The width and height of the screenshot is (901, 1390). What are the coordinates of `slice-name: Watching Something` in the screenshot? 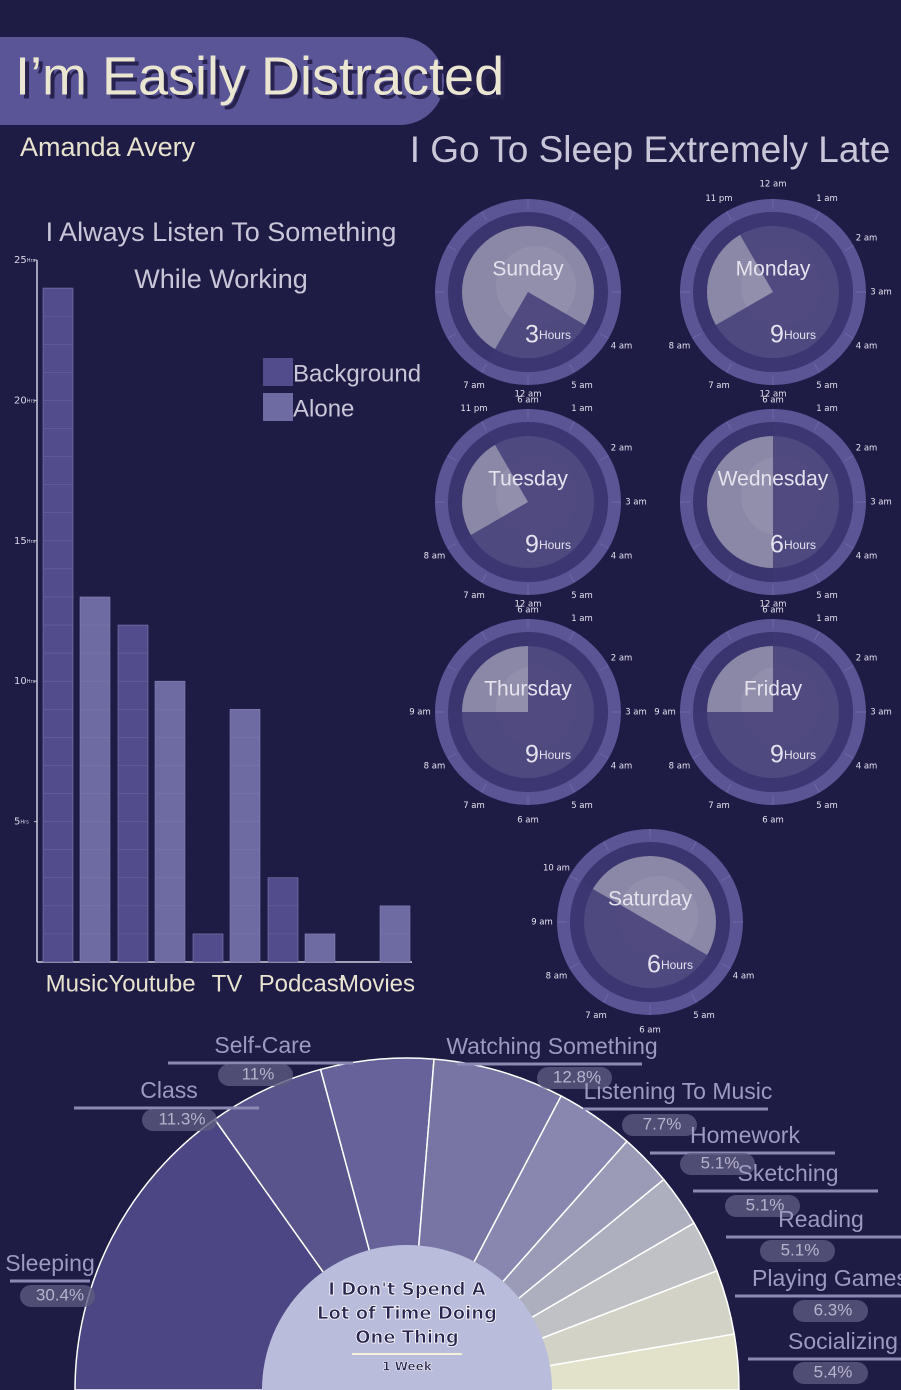 It's located at (551, 1046).